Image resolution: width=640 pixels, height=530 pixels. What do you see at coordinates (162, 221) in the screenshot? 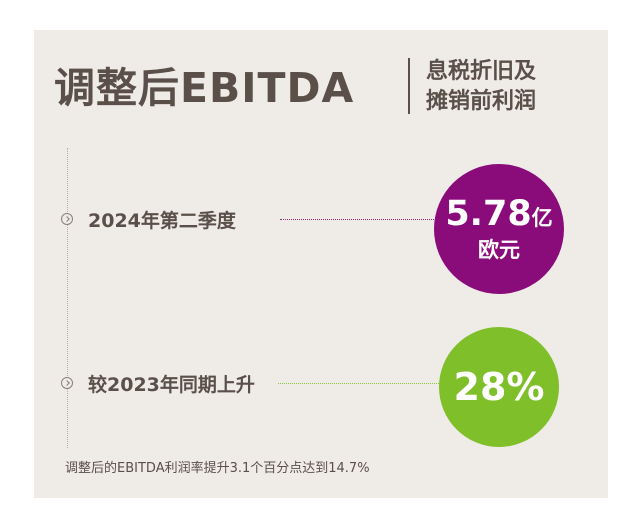
I see `row-label-quarter: 2024年第二季度` at bounding box center [162, 221].